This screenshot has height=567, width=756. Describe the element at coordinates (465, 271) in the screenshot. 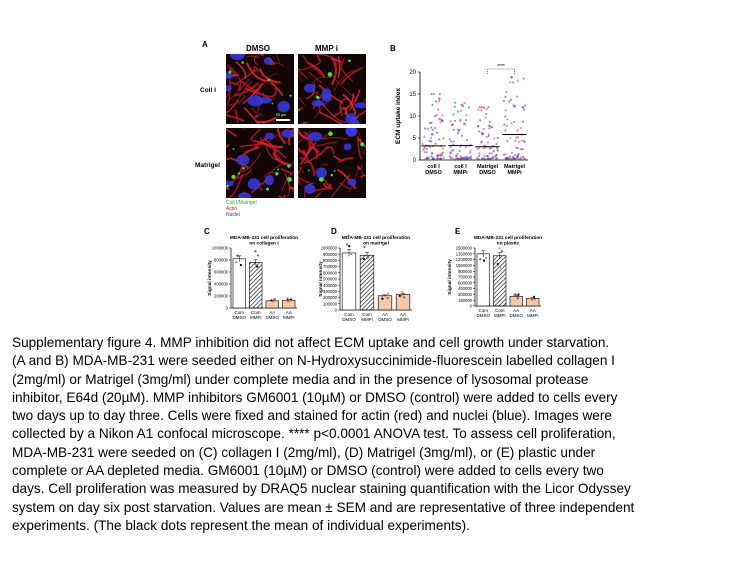

I see `y-tick-label: 900000` at that location.